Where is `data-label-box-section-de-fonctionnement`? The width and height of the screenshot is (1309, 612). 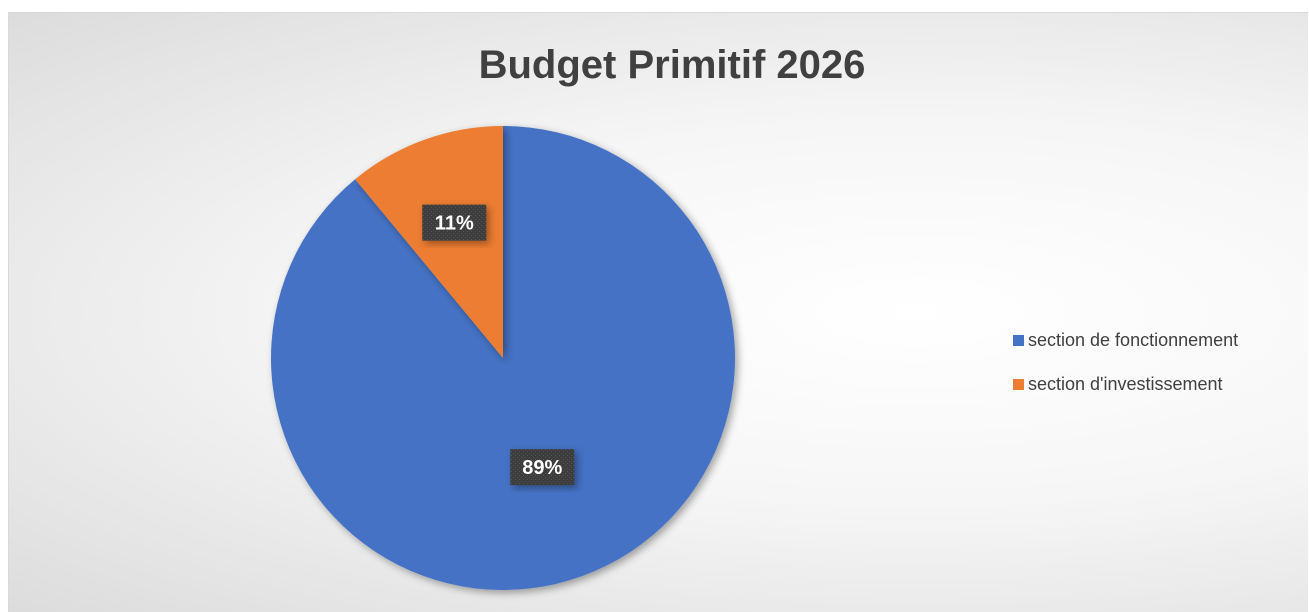
data-label-box-section-de-fonctionnement is located at coordinates (542, 467).